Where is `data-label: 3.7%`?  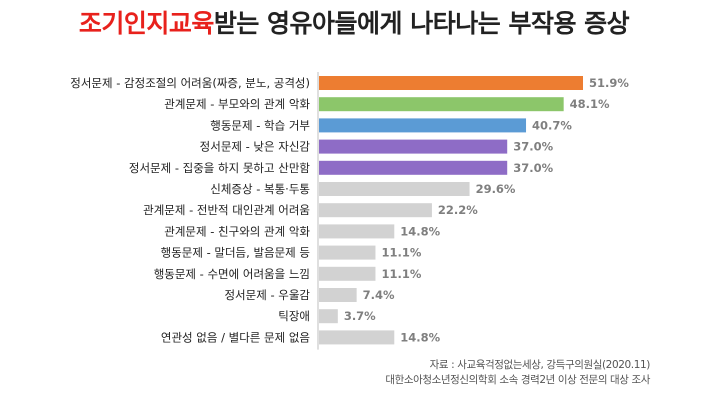
data-label: 3.7% is located at coordinates (360, 316).